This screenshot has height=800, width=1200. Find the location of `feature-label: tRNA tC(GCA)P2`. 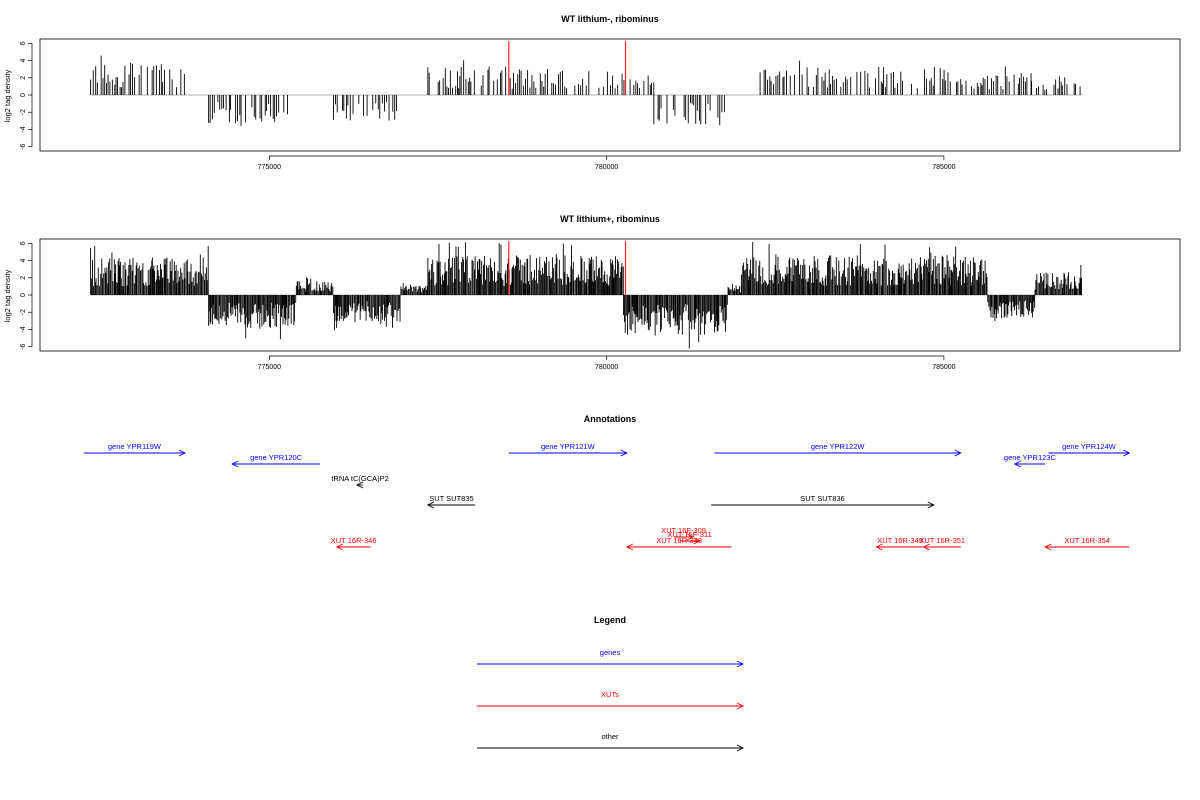

feature-label: tRNA tC(GCA)P2 is located at coordinates (360, 478).